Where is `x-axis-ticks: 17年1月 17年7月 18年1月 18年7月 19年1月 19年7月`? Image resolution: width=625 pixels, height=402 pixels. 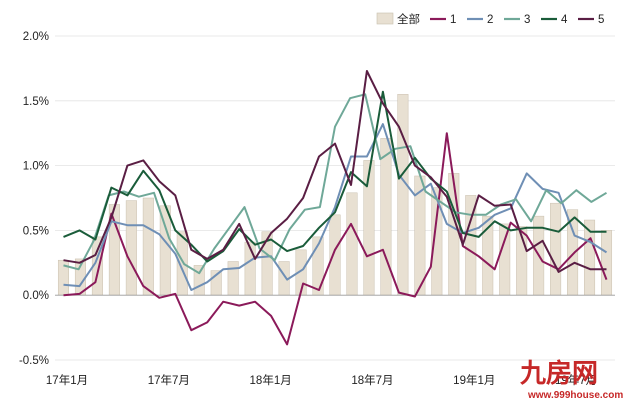
x-axis-ticks: 17年1月 17年7月 18年1月 18年7月 19年1月 19年7月 is located at coordinates (321, 380).